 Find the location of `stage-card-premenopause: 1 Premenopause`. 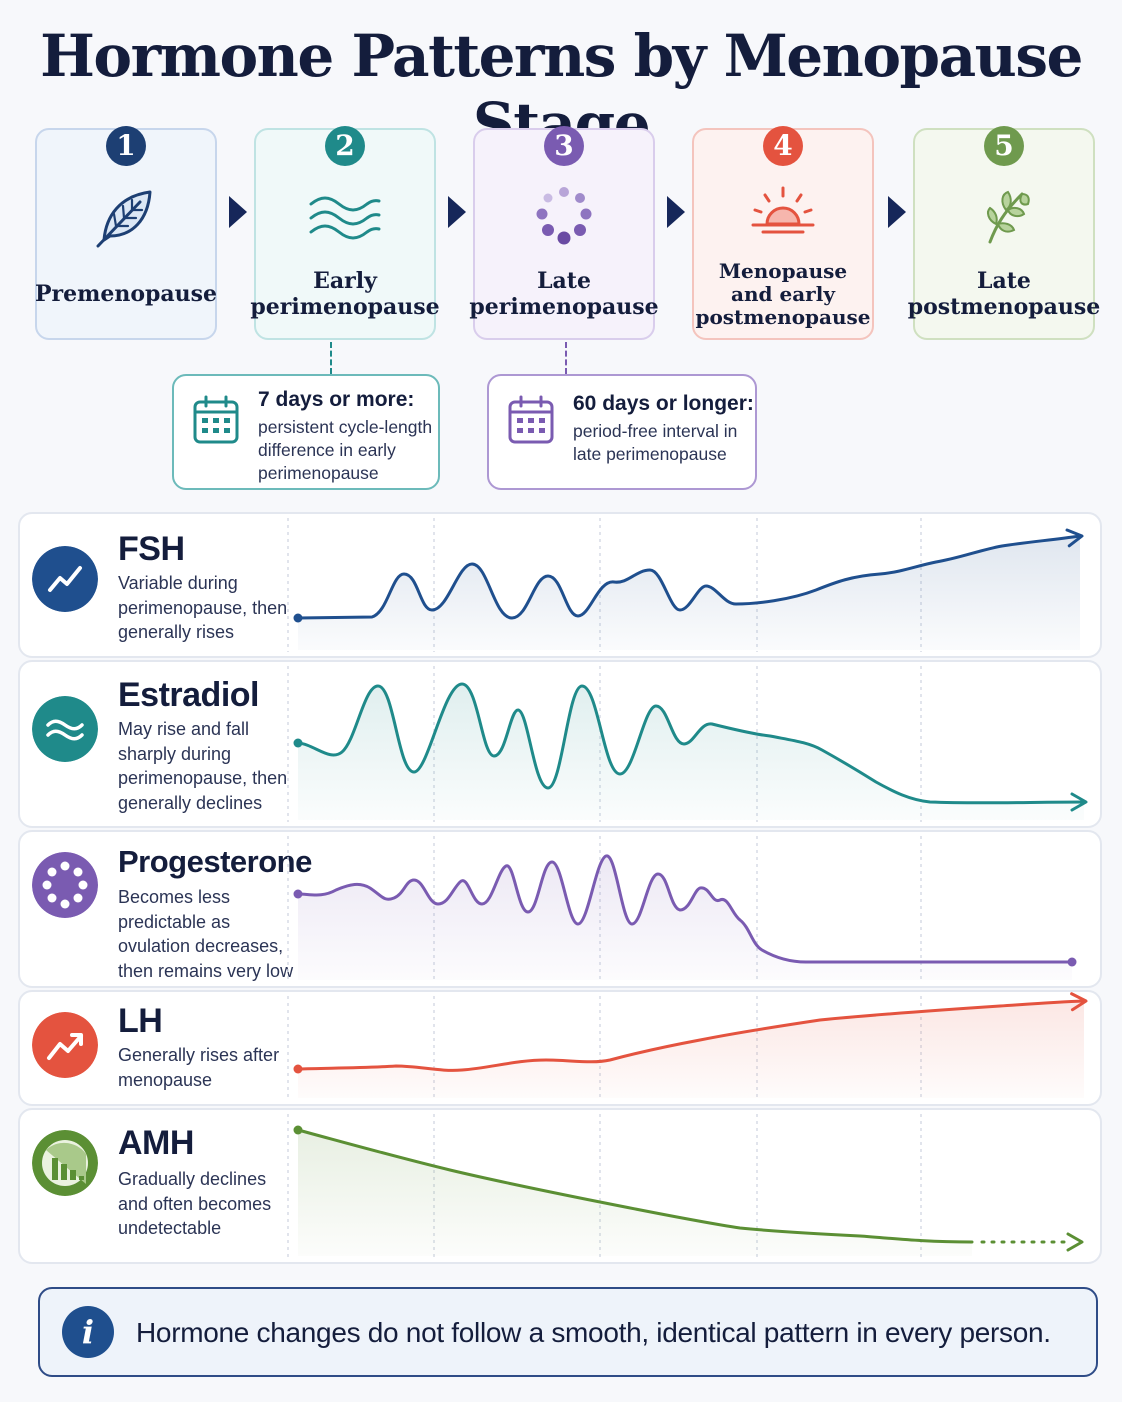

stage-card-premenopause: 1 Premenopause is located at coordinates (126, 233).